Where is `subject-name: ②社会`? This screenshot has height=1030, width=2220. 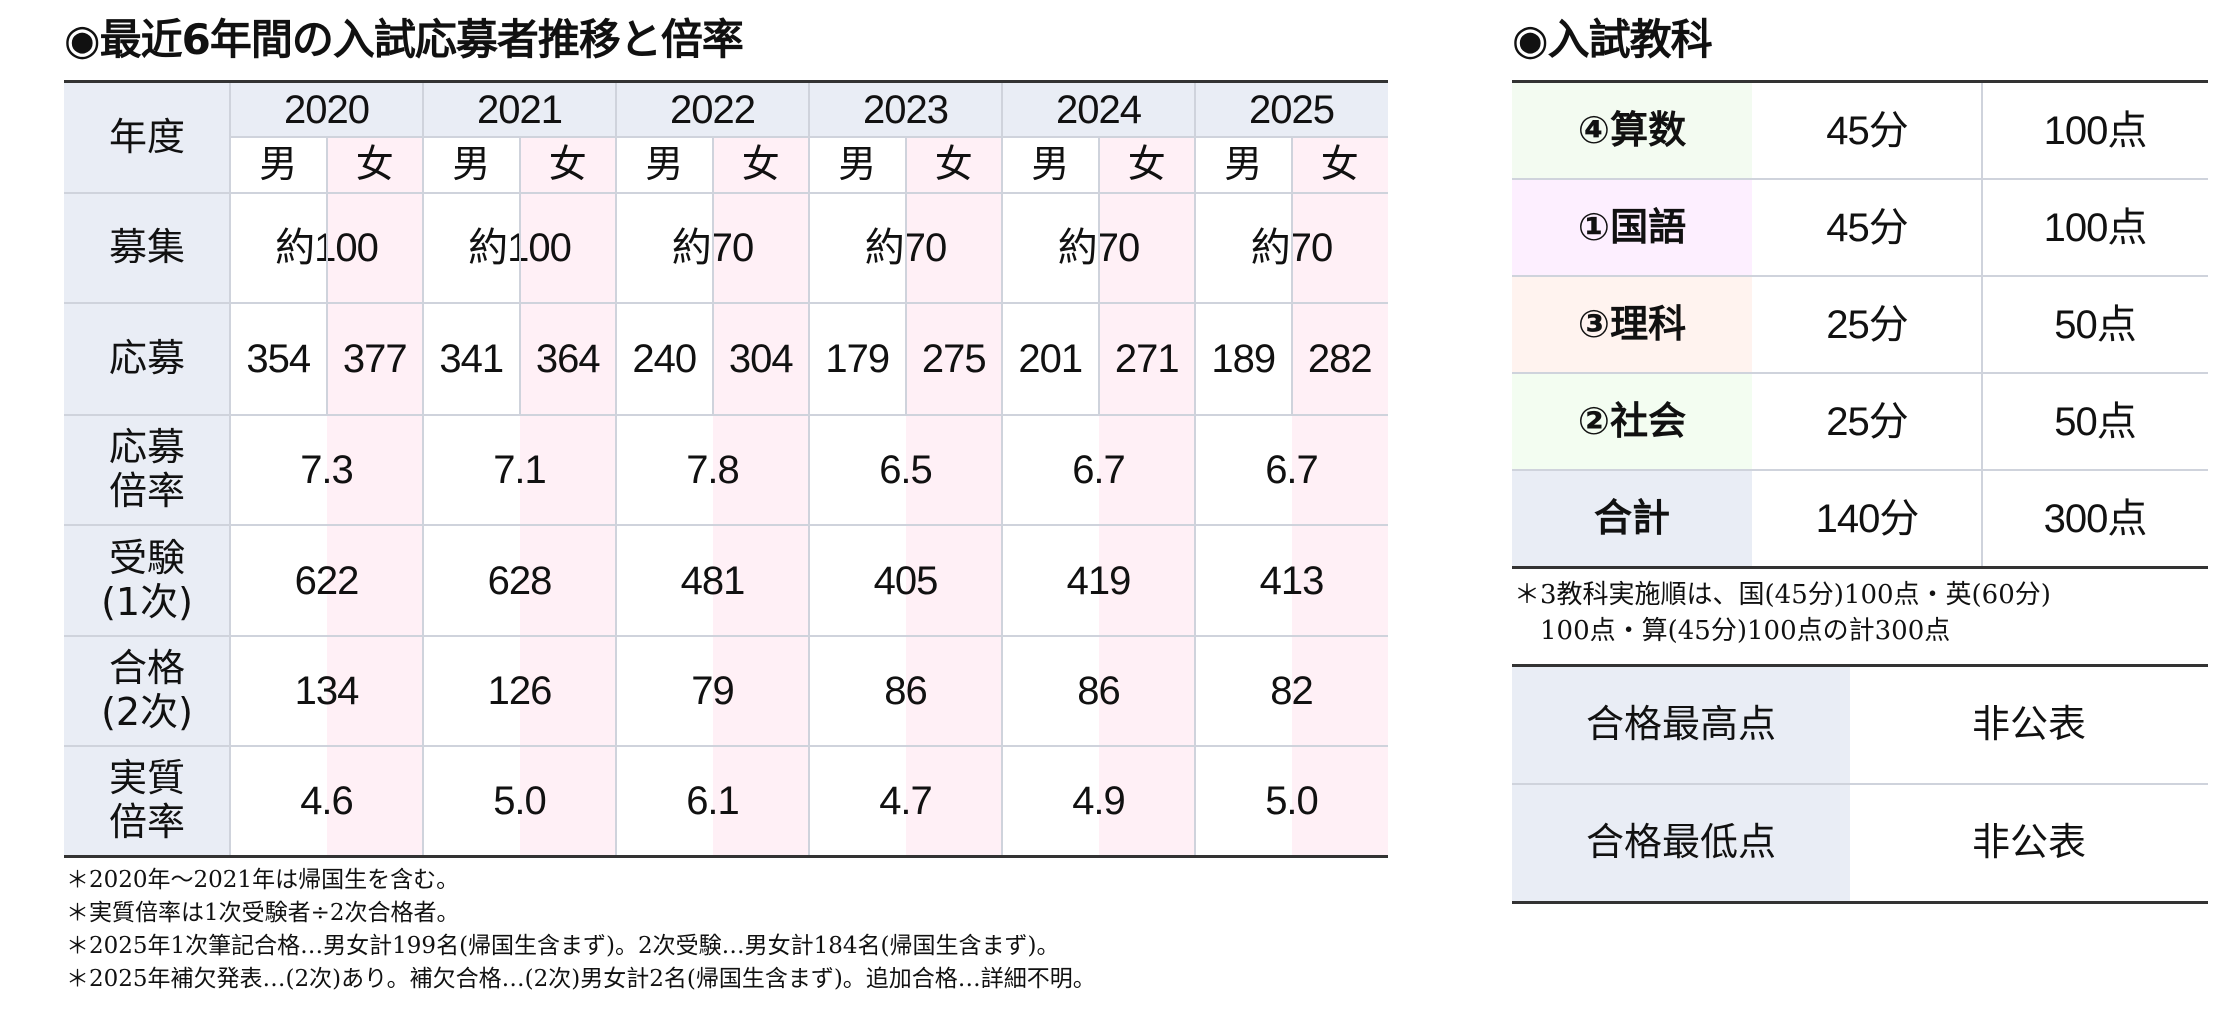
subject-name: ②社会 is located at coordinates (1632, 421).